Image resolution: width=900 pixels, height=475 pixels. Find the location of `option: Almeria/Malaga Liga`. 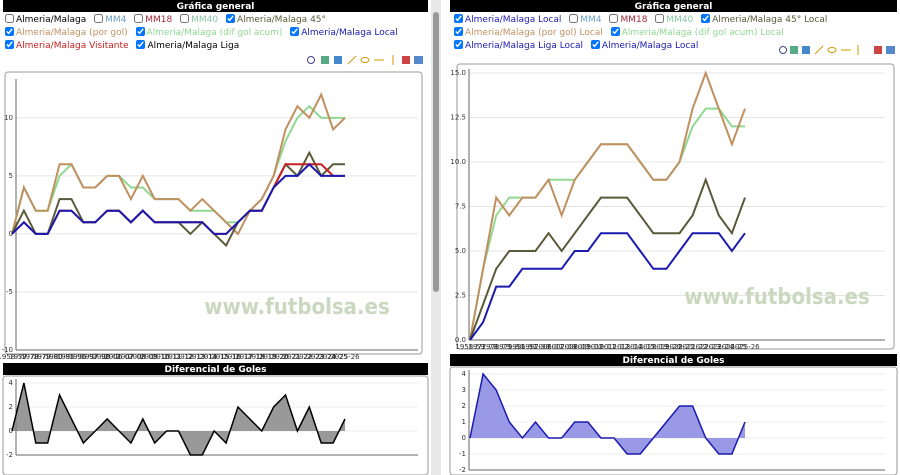

option: Almeria/Malaga Liga is located at coordinates (187, 45).